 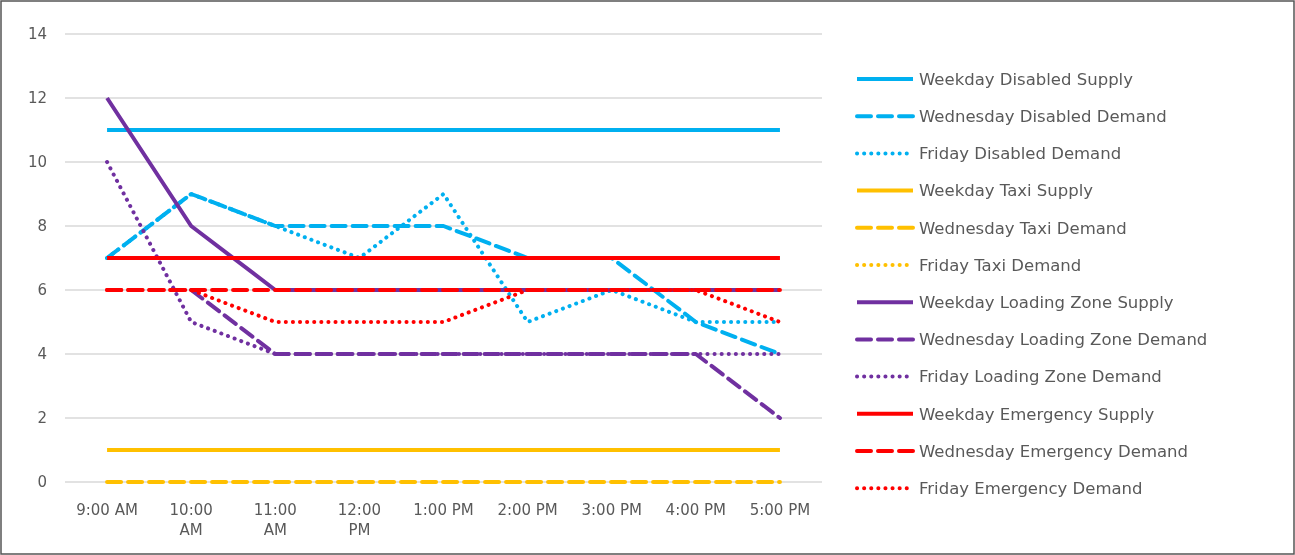 I want to click on y-tick-label: 8, so click(x=42, y=226).